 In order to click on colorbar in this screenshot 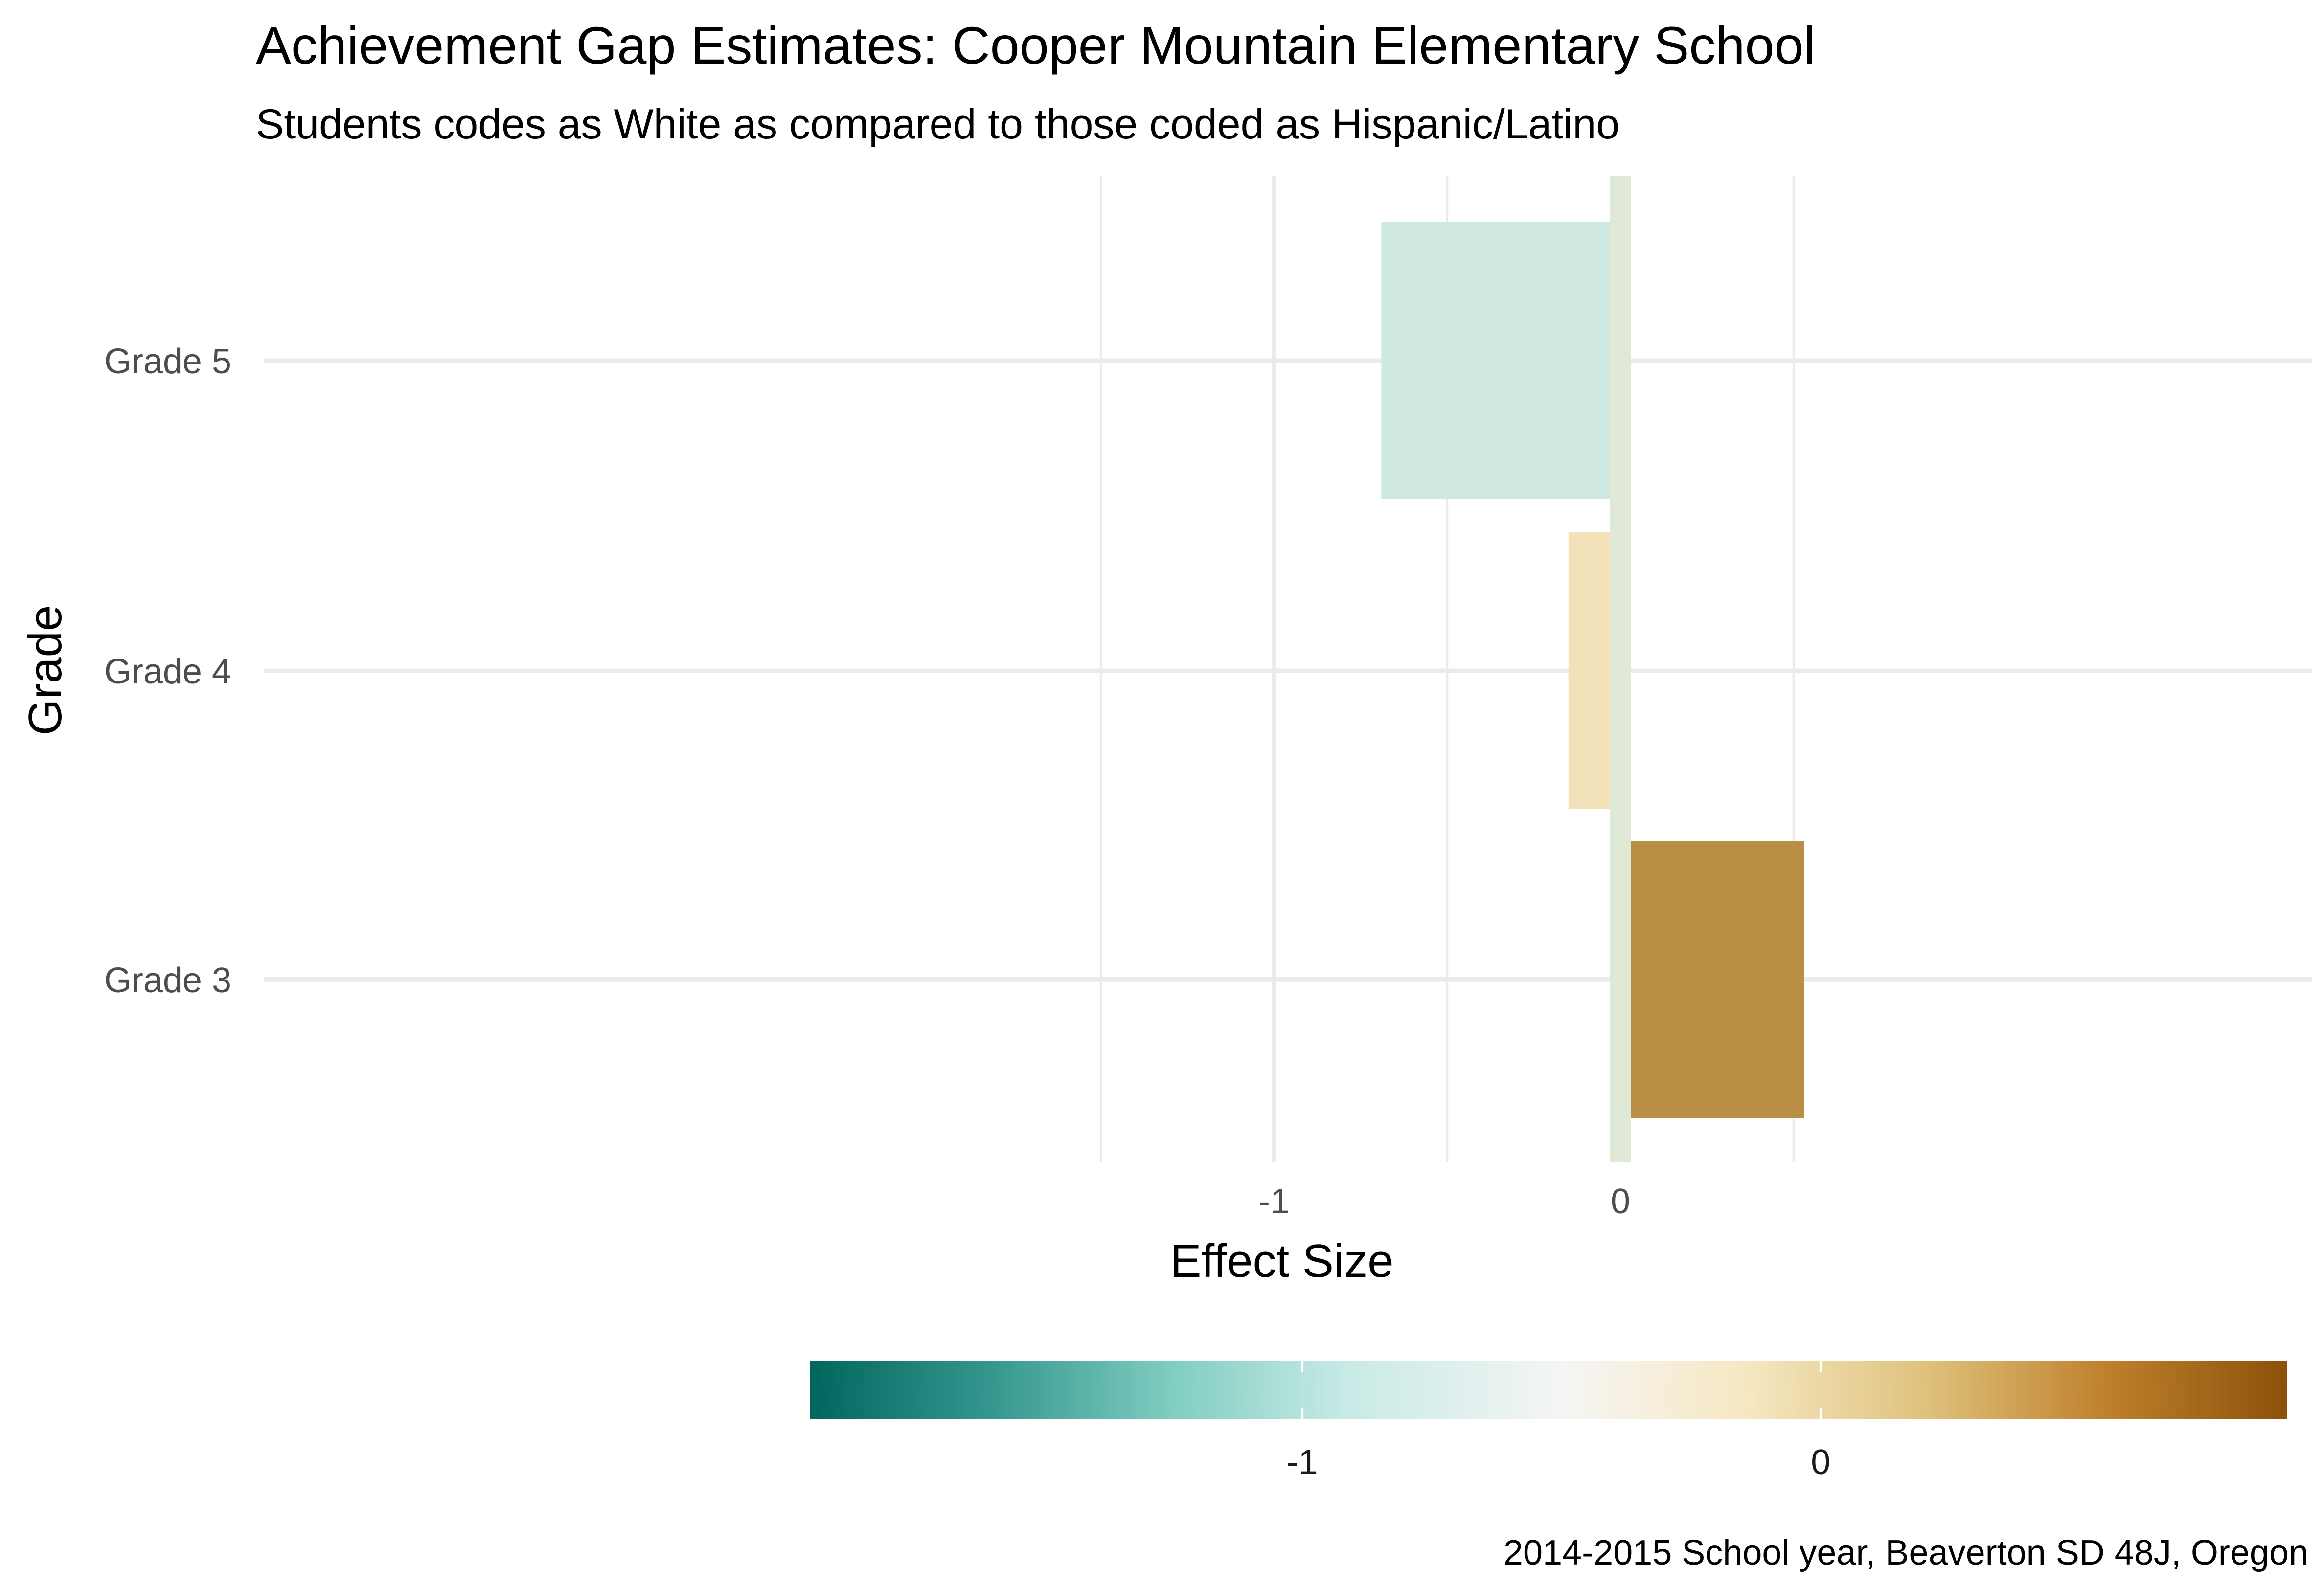, I will do `click(1549, 1390)`.